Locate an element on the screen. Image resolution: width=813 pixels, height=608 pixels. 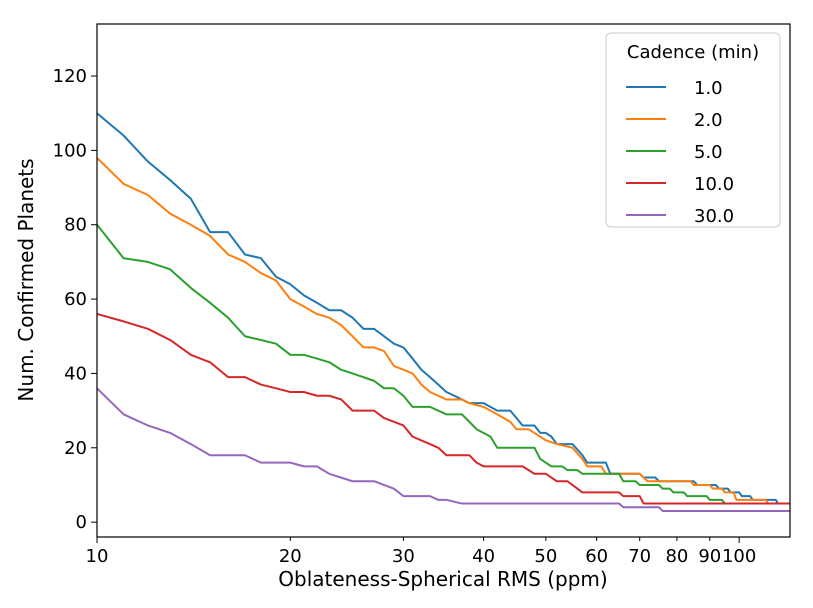
legend-box is located at coordinates (693, 130).